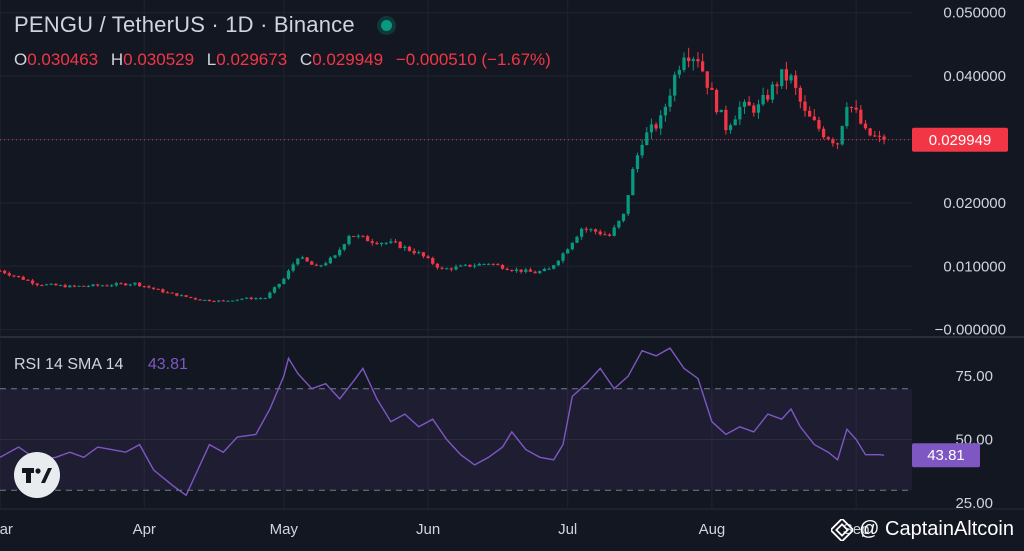  What do you see at coordinates (974, 376) in the screenshot?
I see `rsi-tick-label: 75.00` at bounding box center [974, 376].